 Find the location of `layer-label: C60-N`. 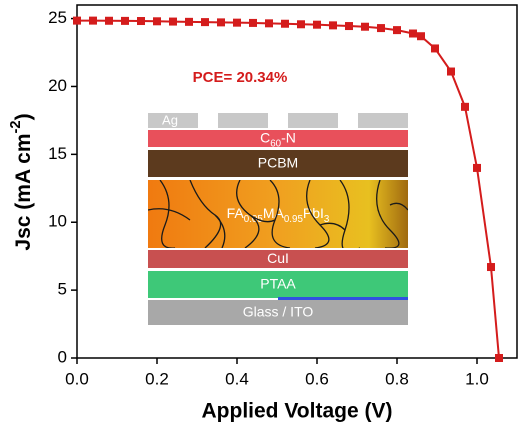

layer-label: C60-N is located at coordinates (278, 139).